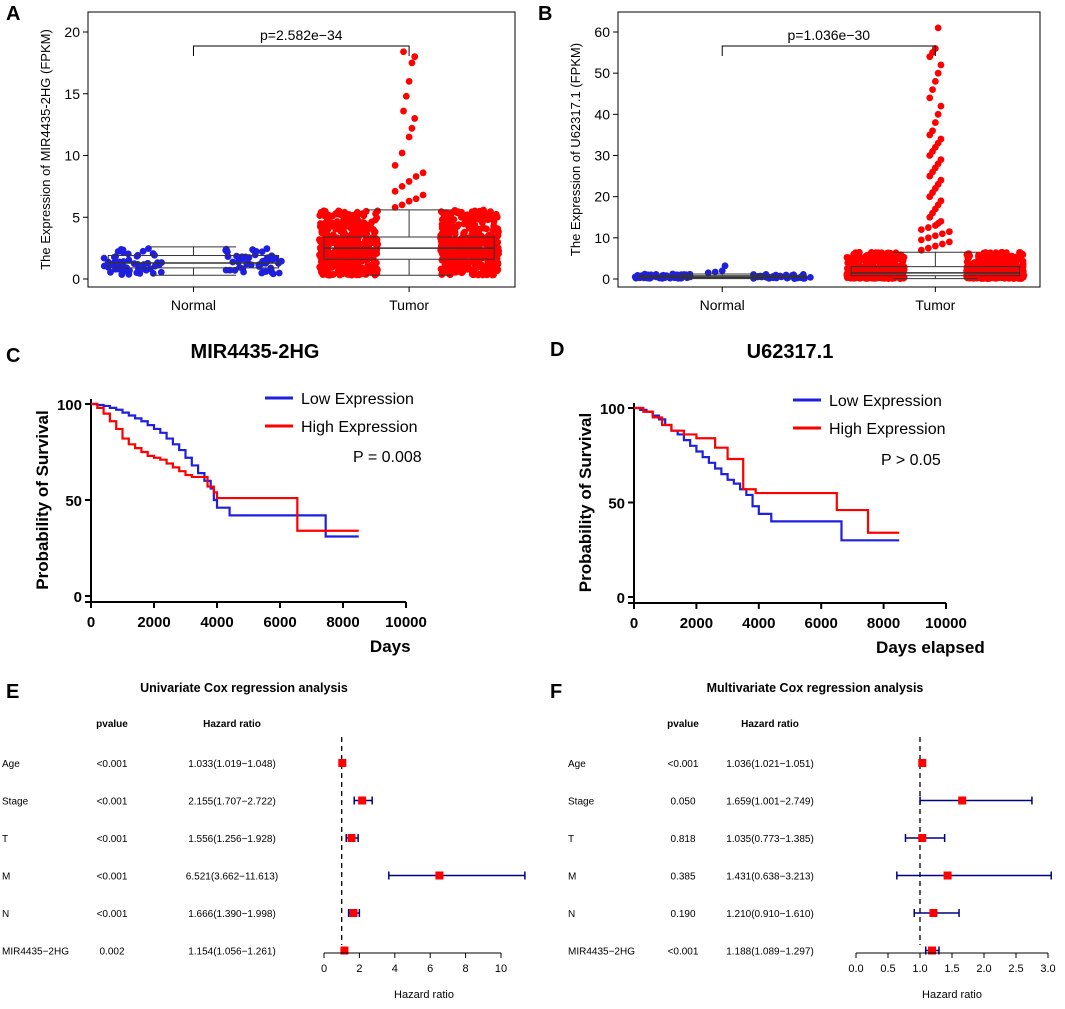  Describe the element at coordinates (395, 969) in the screenshot. I see `x-tick-label: 4` at that location.